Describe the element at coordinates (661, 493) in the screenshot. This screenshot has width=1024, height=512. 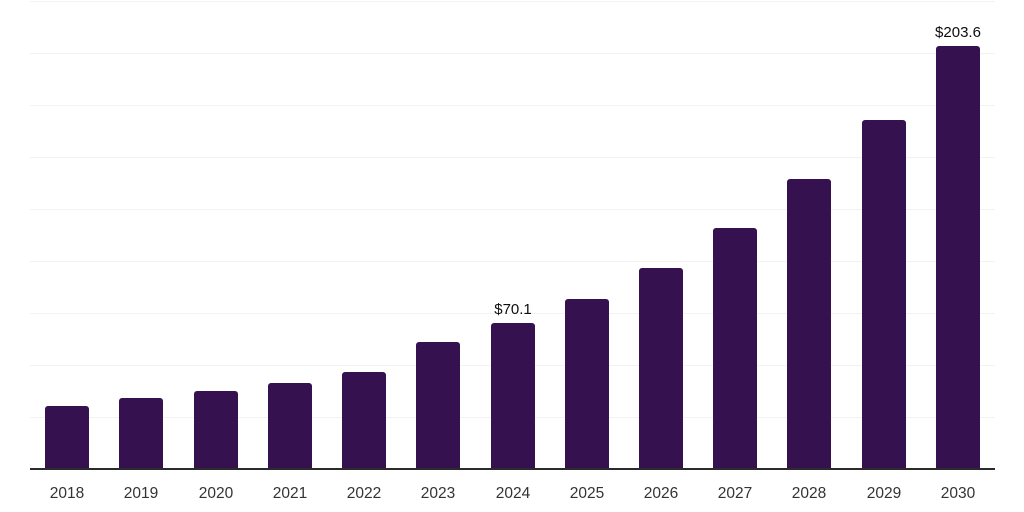
I see `x-tick-label-2026: 2026` at that location.